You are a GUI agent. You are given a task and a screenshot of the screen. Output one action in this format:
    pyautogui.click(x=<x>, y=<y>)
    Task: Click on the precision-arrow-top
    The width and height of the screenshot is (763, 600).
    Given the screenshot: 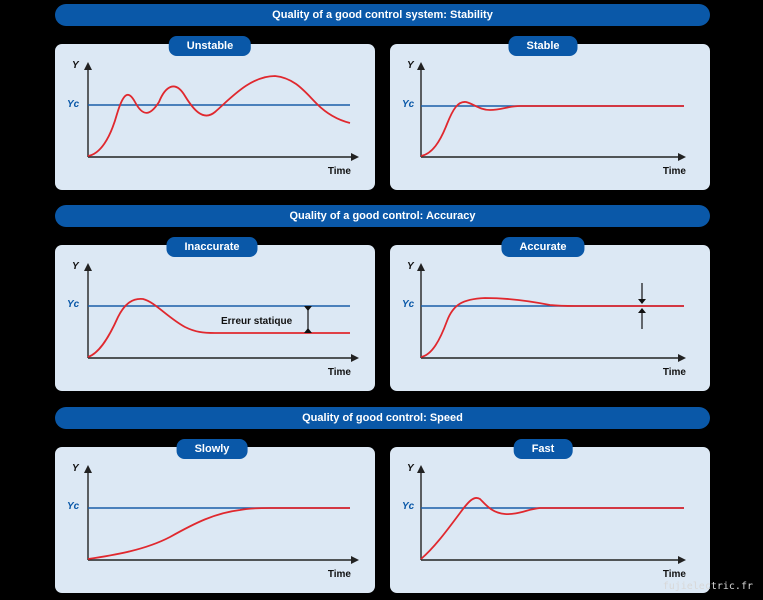 What is the action you would take?
    pyautogui.click(x=642, y=301)
    